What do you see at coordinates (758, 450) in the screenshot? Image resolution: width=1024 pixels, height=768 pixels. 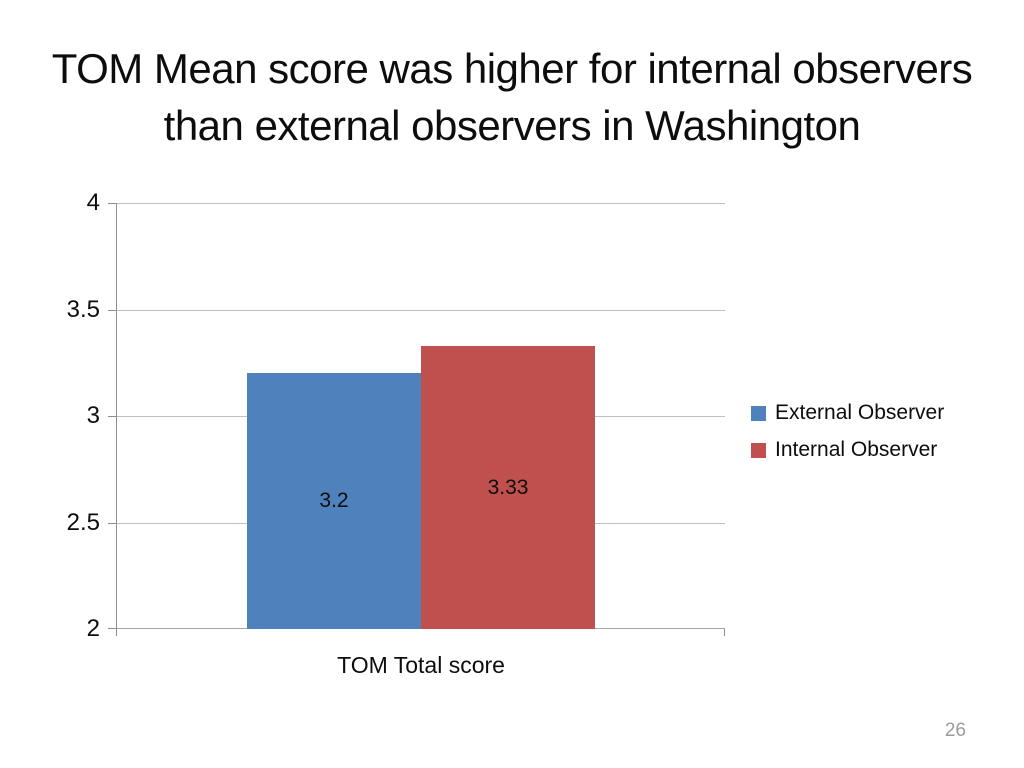 I see `legend-swatch-internal-observer-icon` at bounding box center [758, 450].